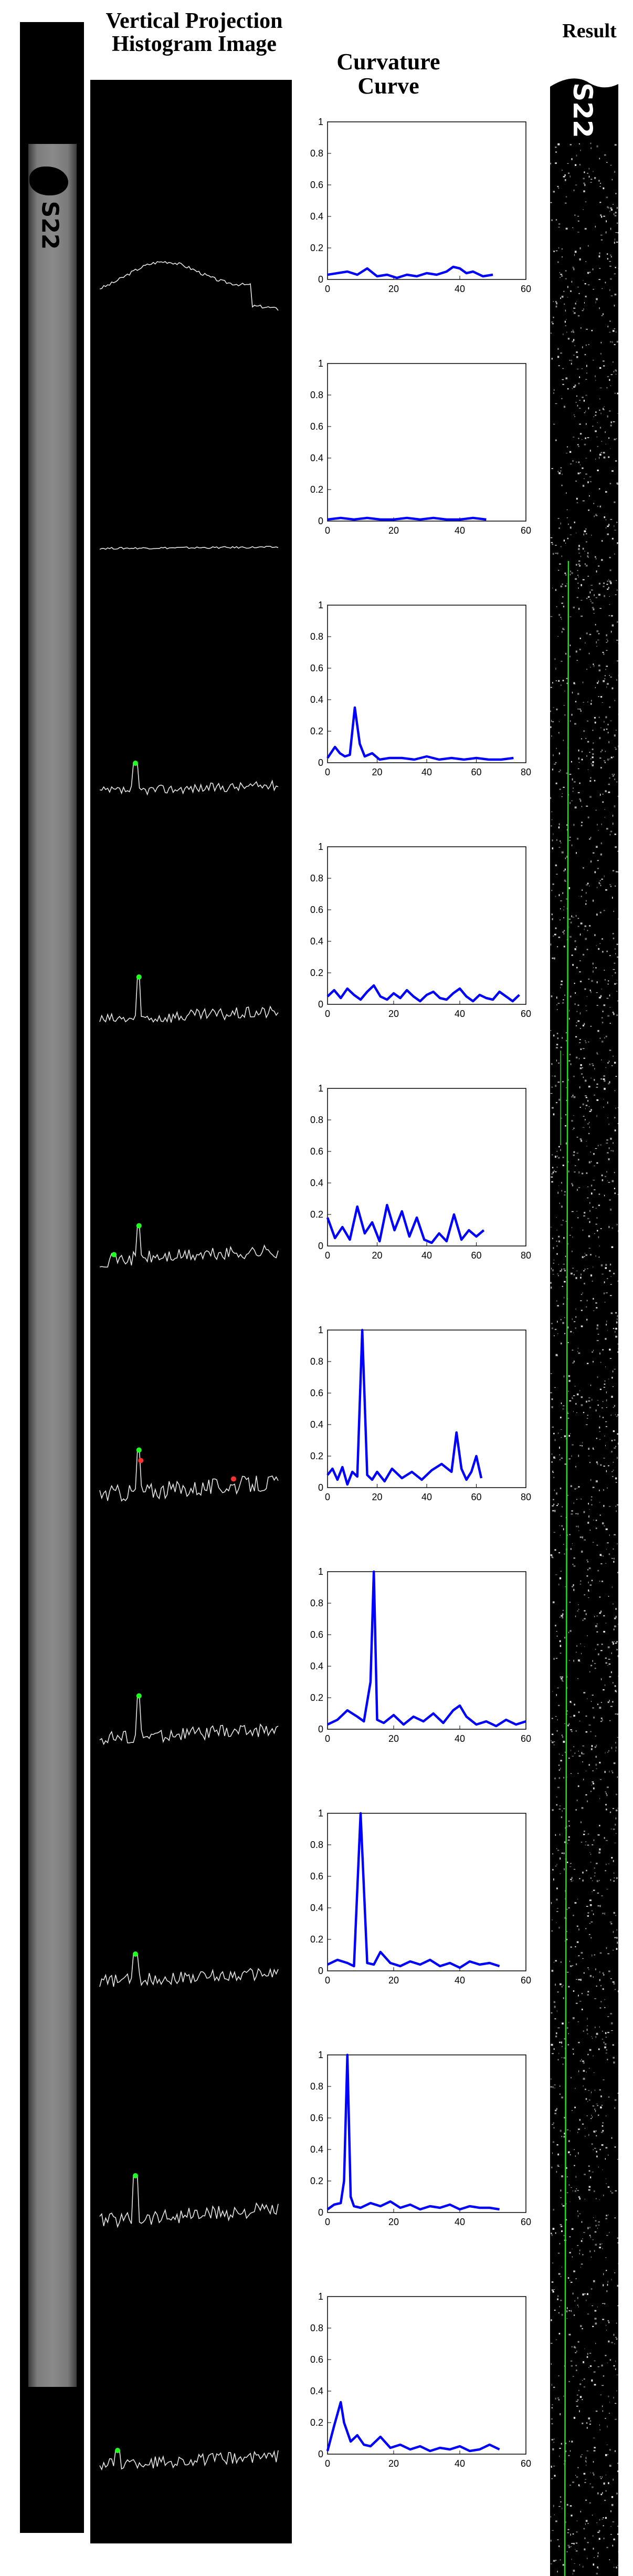 The image size is (633, 2576). Describe the element at coordinates (114, 1255) in the screenshot. I see `peak-marker` at that location.